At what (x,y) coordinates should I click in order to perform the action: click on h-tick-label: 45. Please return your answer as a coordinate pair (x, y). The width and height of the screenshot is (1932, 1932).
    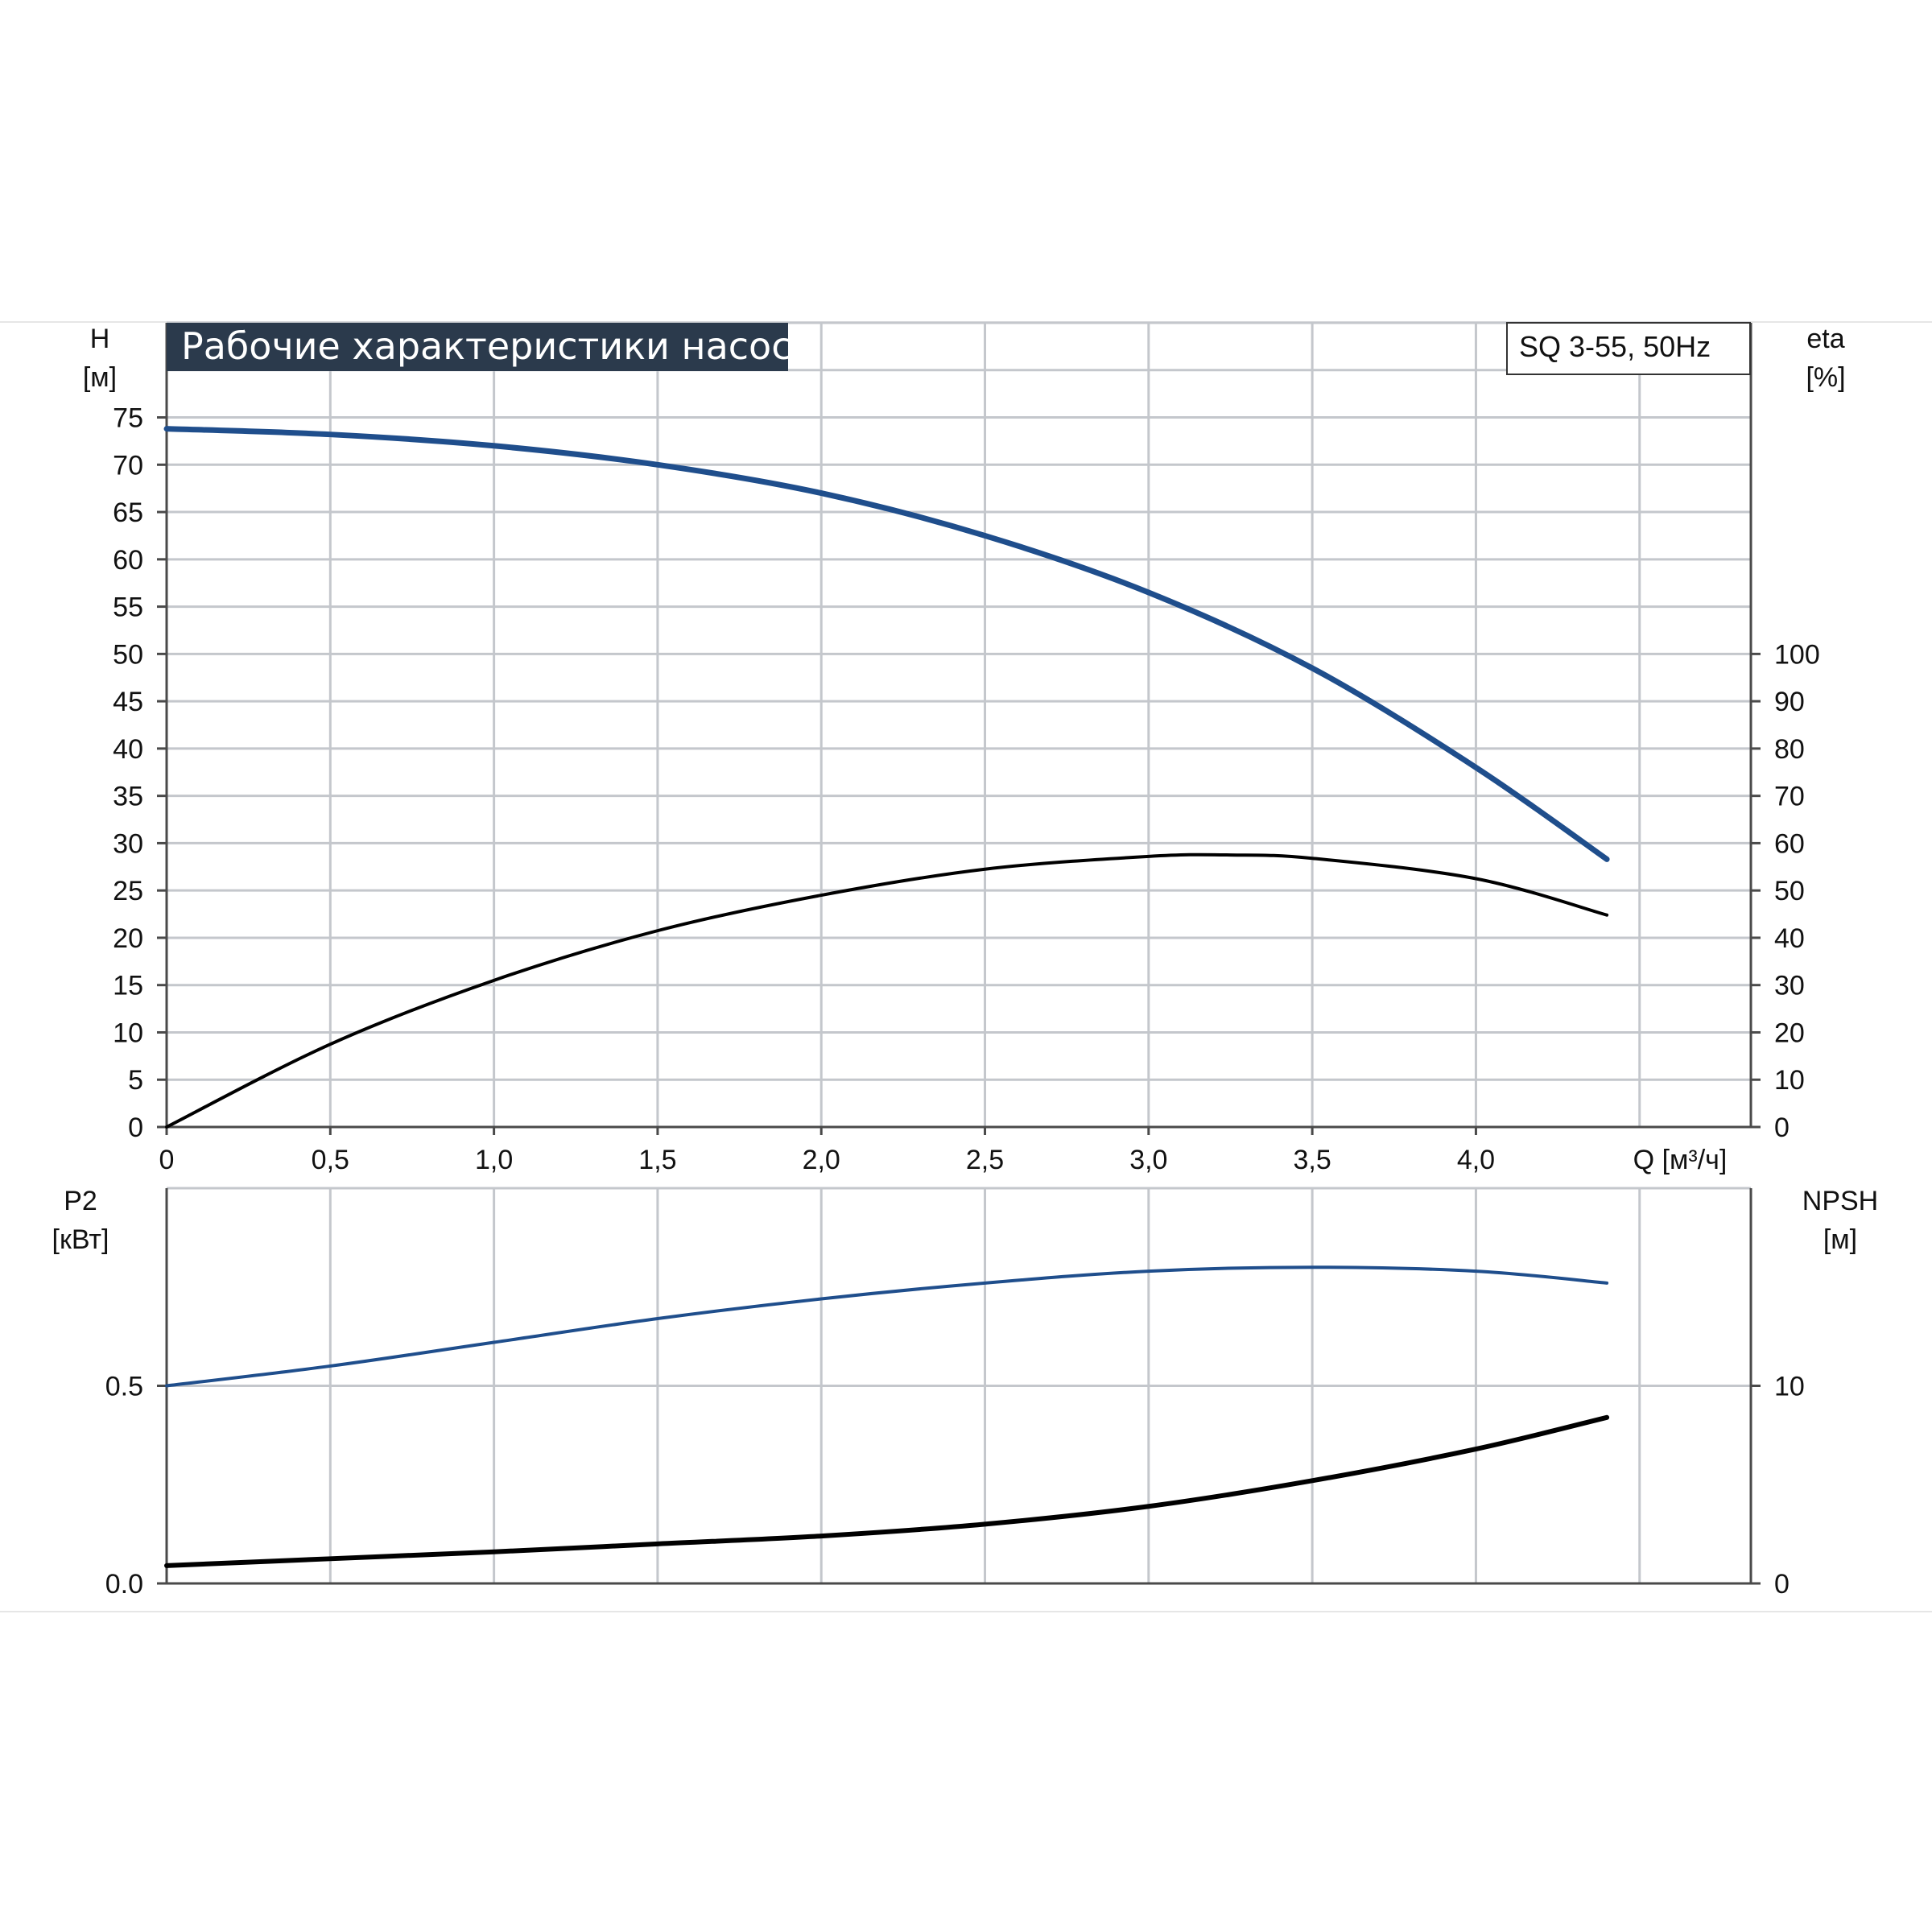
    Looking at the image, I should click on (128, 702).